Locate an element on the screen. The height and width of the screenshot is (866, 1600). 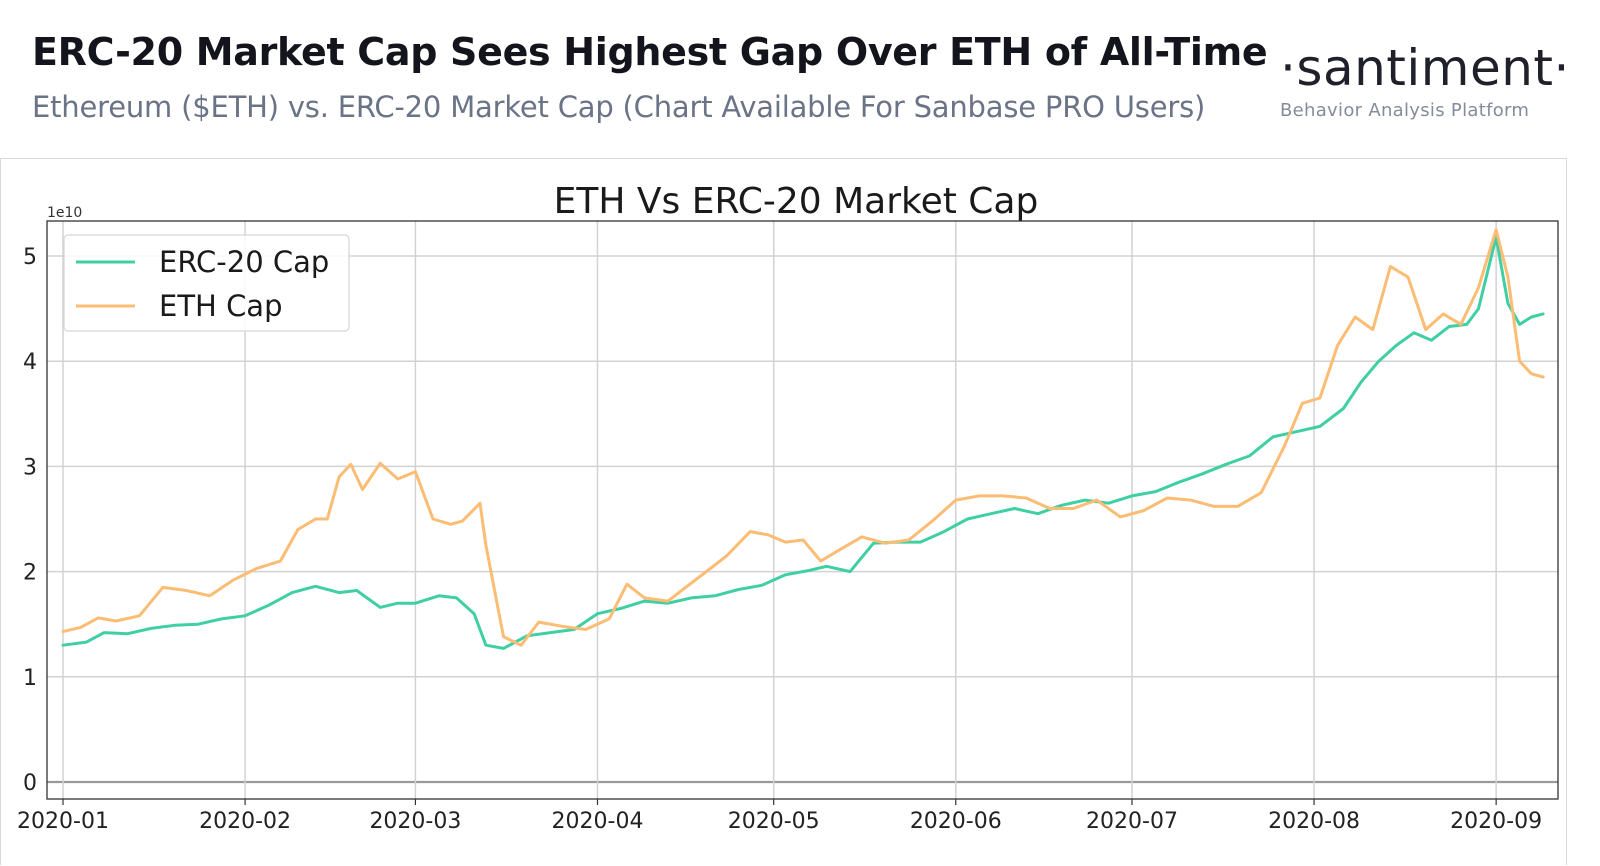
chart-legend: ERC-20 Cap ETH Cap is located at coordinates (206, 283).